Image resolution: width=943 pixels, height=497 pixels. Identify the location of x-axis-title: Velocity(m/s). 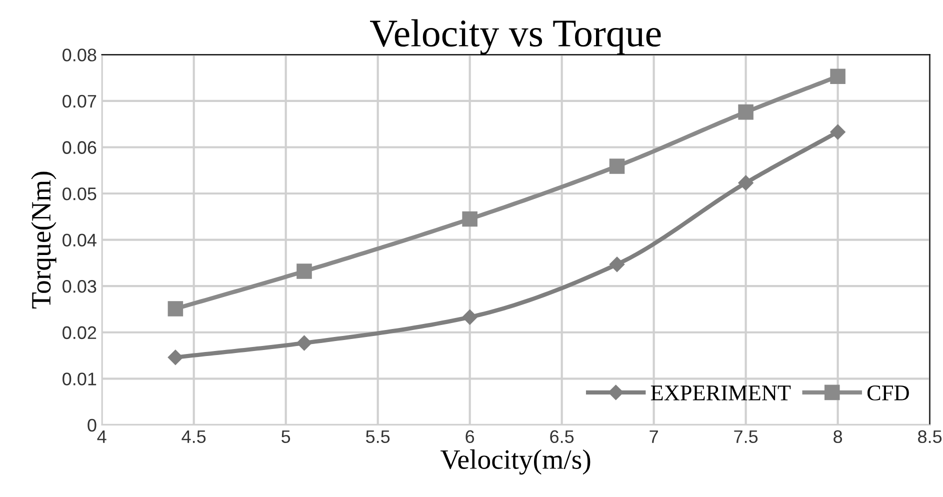
(515, 462).